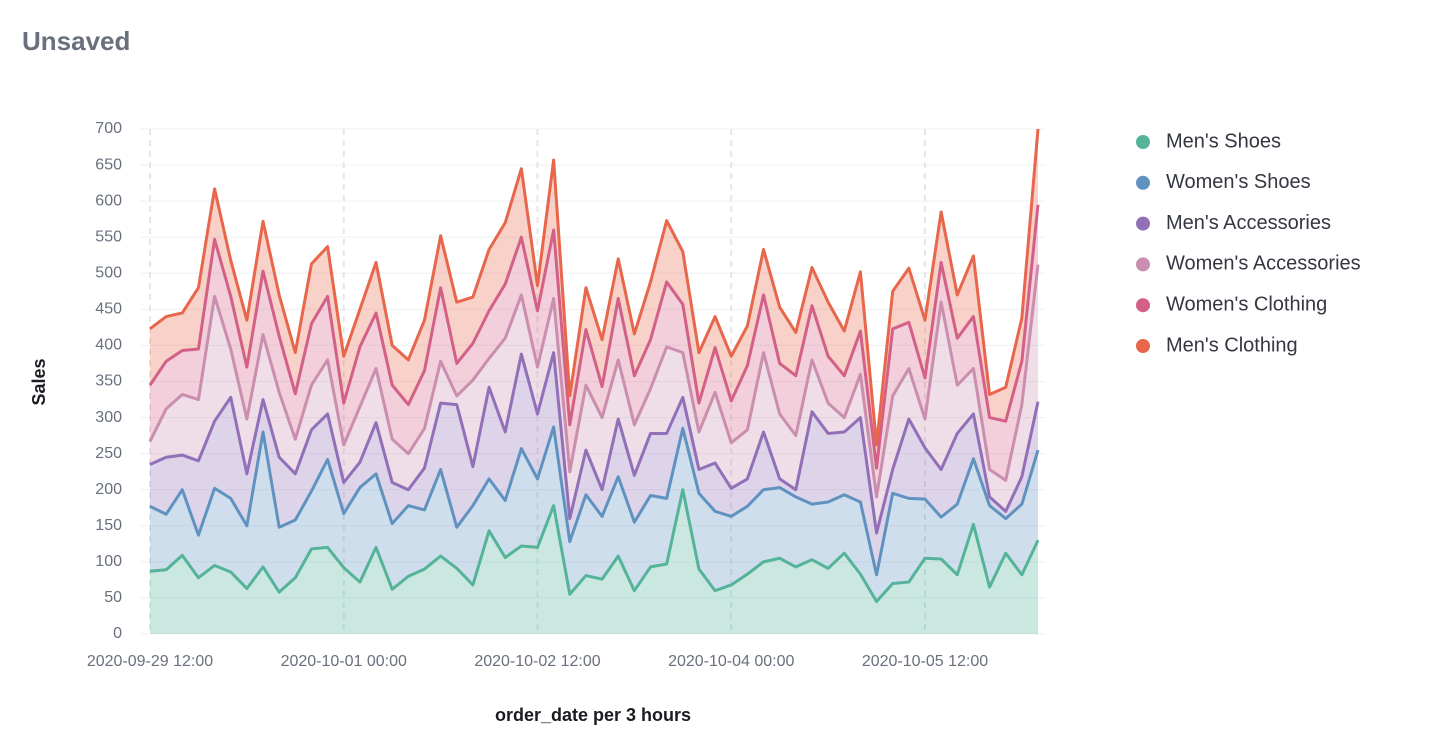 The image size is (1440, 756). I want to click on y-tick-label: 50, so click(113, 597).